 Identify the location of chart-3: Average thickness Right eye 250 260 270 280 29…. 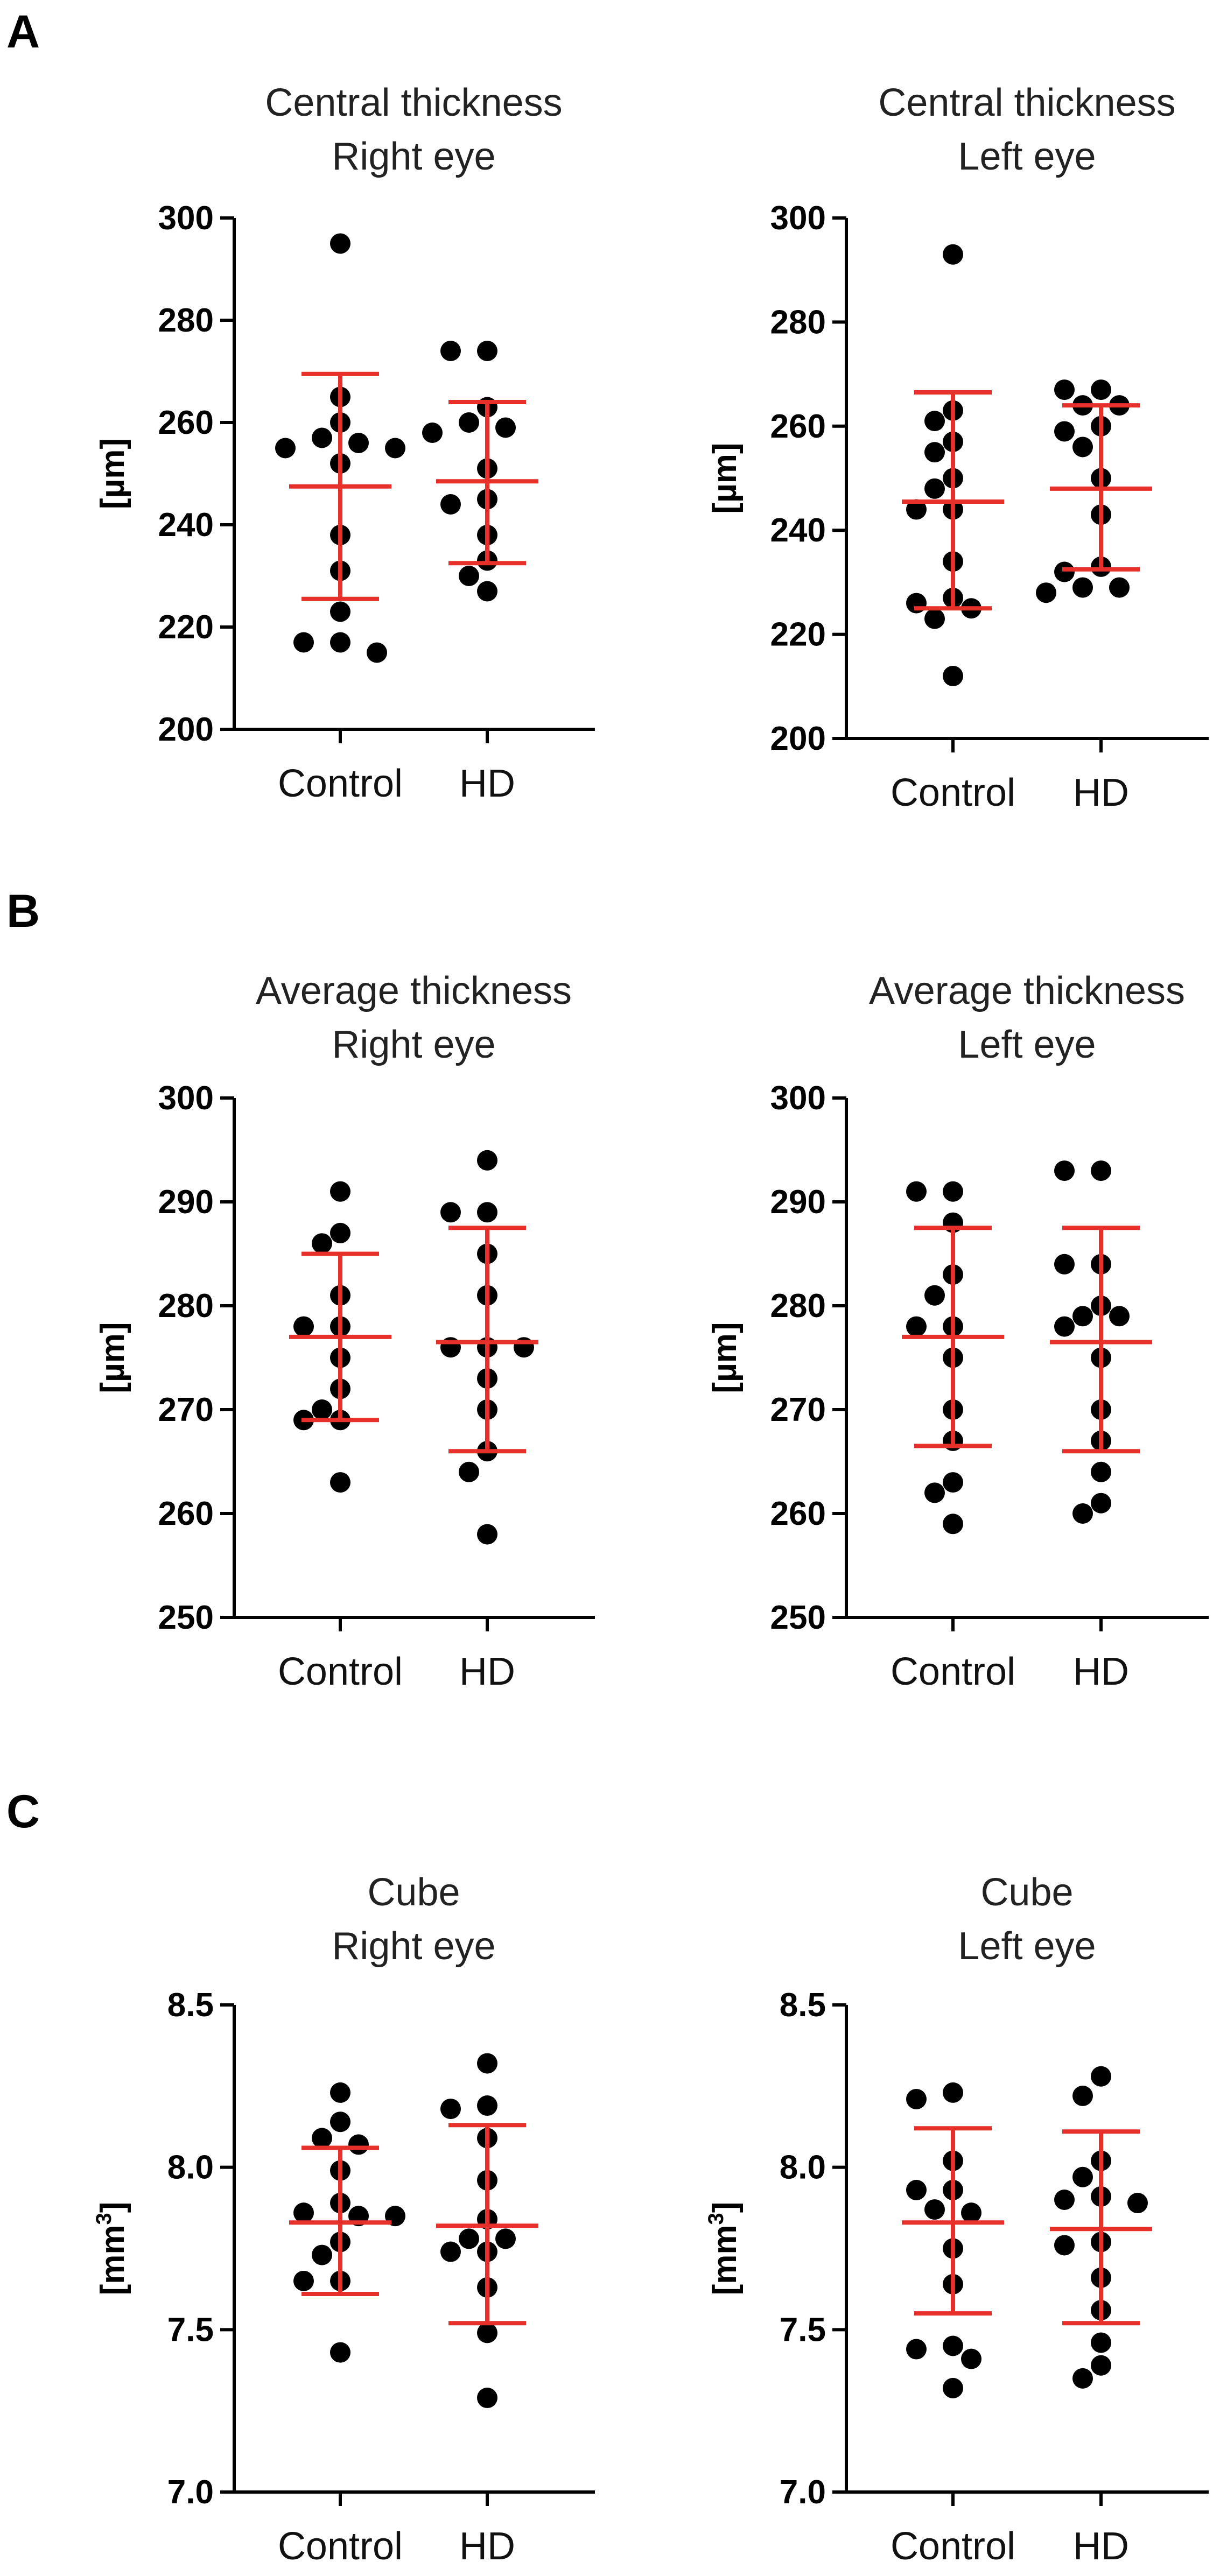
(344, 1331).